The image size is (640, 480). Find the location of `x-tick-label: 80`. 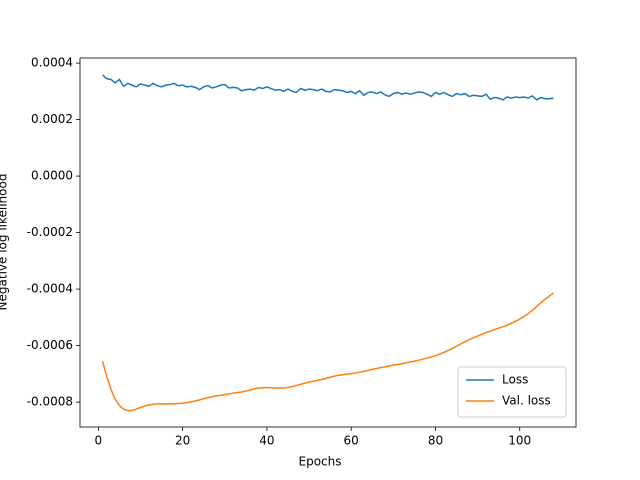

x-tick-label: 80 is located at coordinates (435, 441).